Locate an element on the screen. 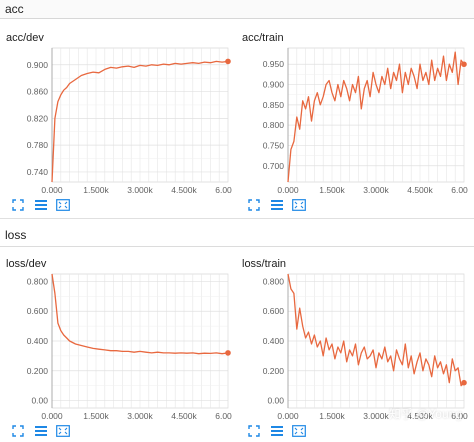  section-header-acc: acc is located at coordinates (237, 9).